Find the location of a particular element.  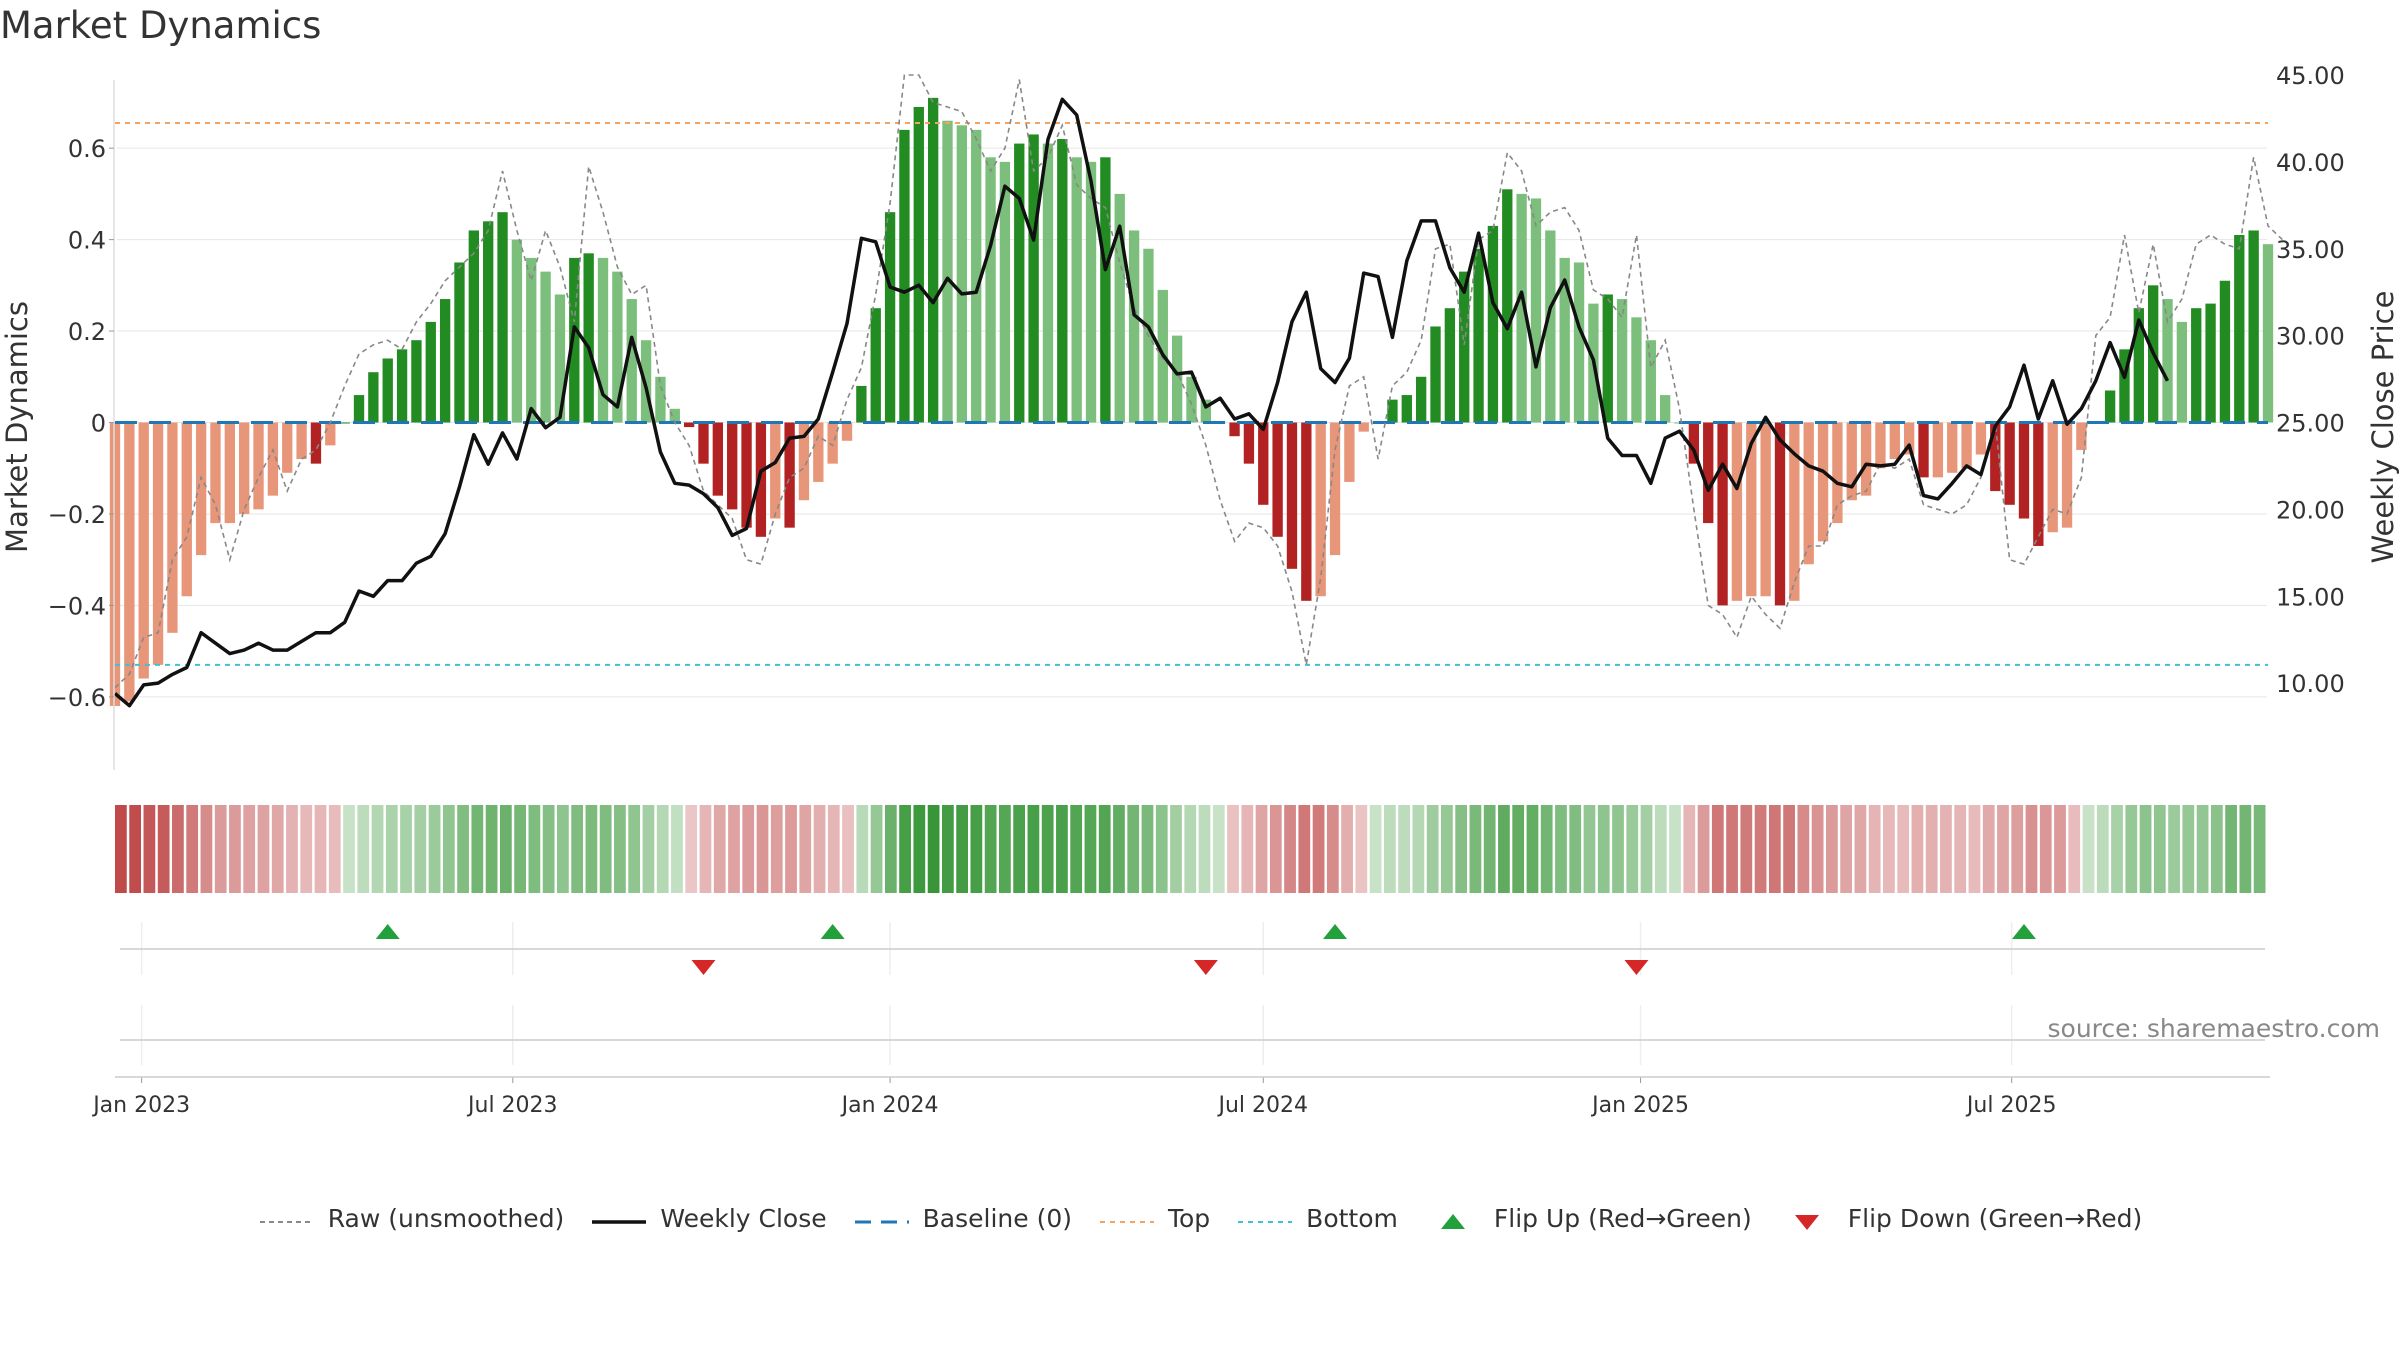

legend-swatch is located at coordinates (882, 1219).